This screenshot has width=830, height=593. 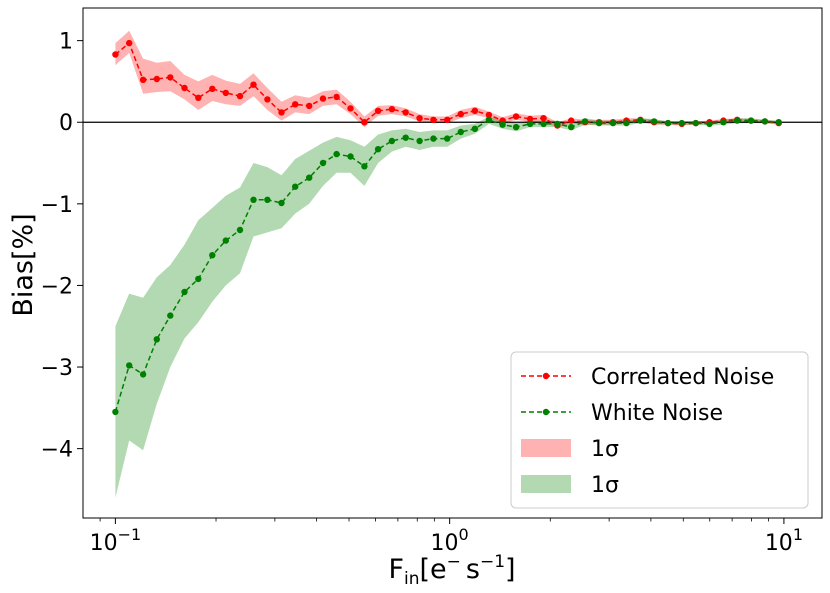 I want to click on y-tick-label: −2, so click(x=57, y=286).